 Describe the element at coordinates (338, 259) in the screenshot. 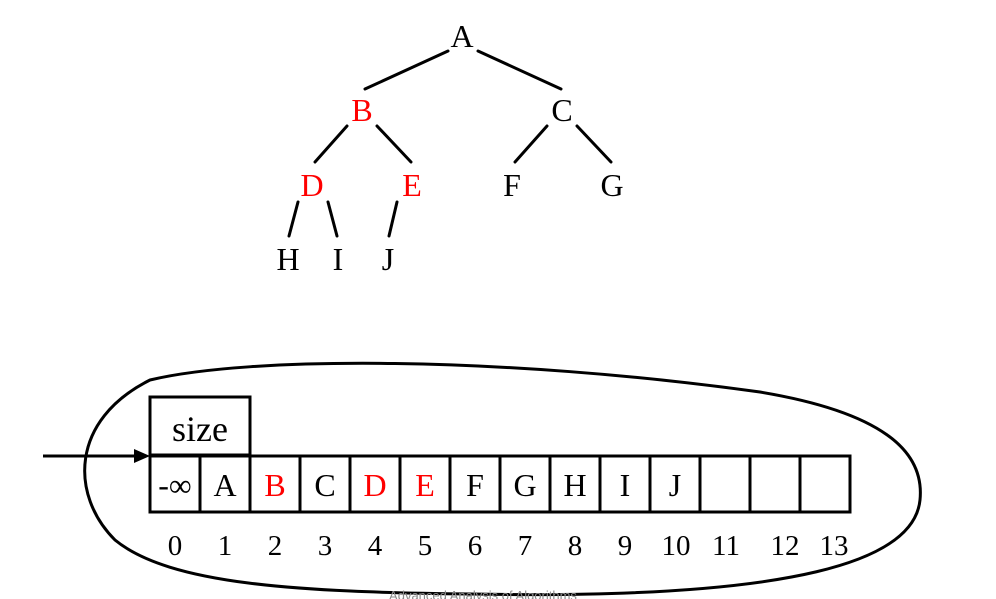

I see `tree-node-i: I` at that location.